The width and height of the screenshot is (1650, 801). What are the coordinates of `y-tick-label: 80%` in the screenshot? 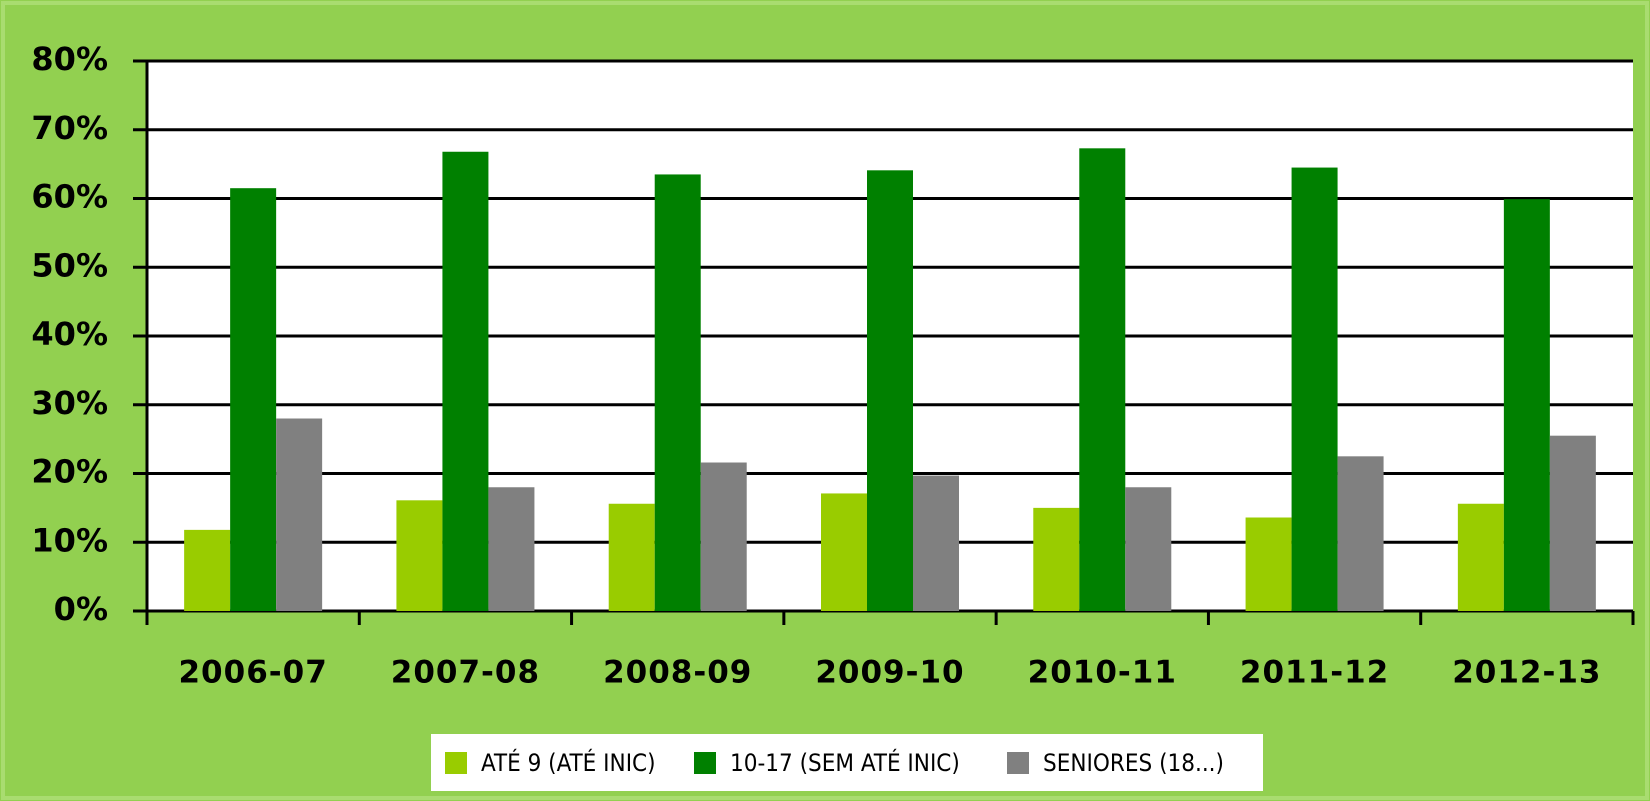 It's located at (69, 59).